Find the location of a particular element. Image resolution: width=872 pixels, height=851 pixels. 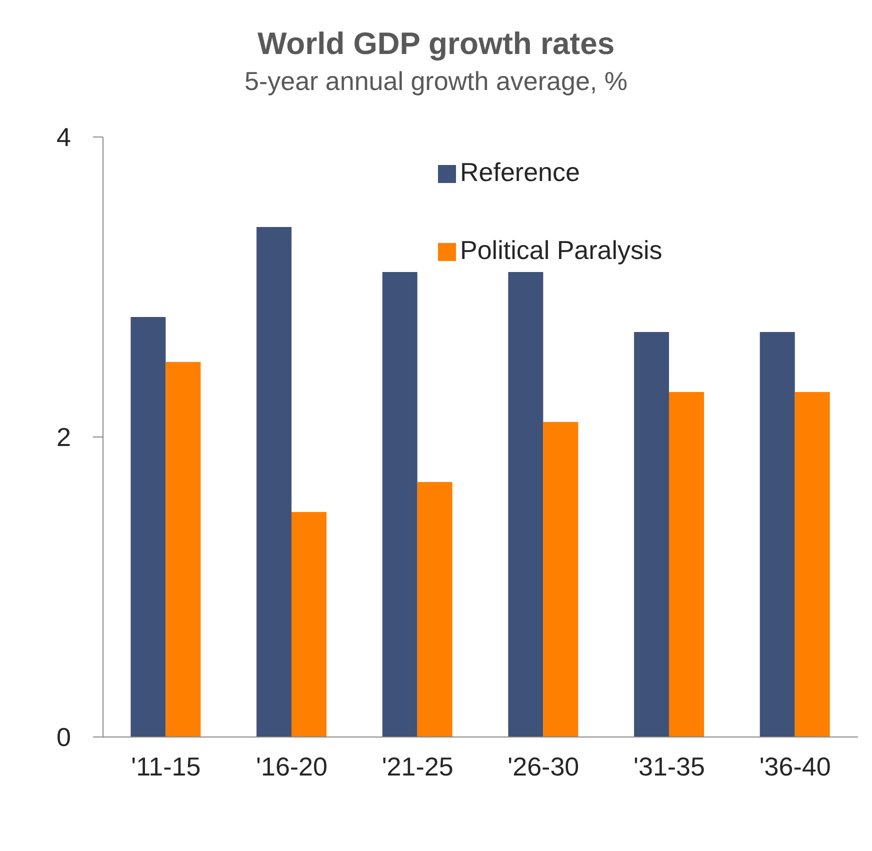

x-tick-label: '16-20 is located at coordinates (292, 766).